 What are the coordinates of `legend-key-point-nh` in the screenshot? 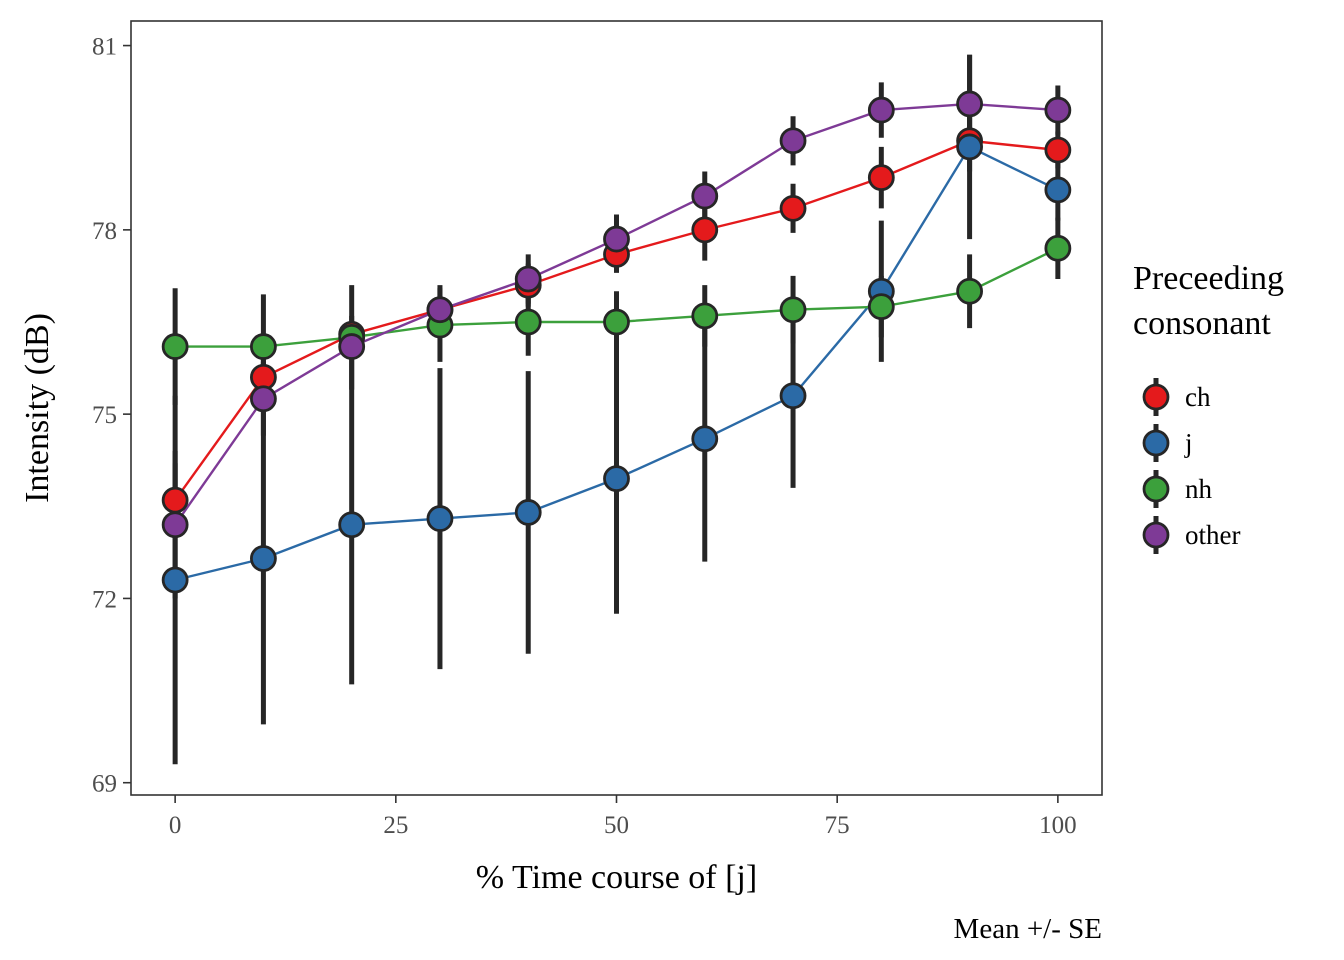 It's located at (1156, 489).